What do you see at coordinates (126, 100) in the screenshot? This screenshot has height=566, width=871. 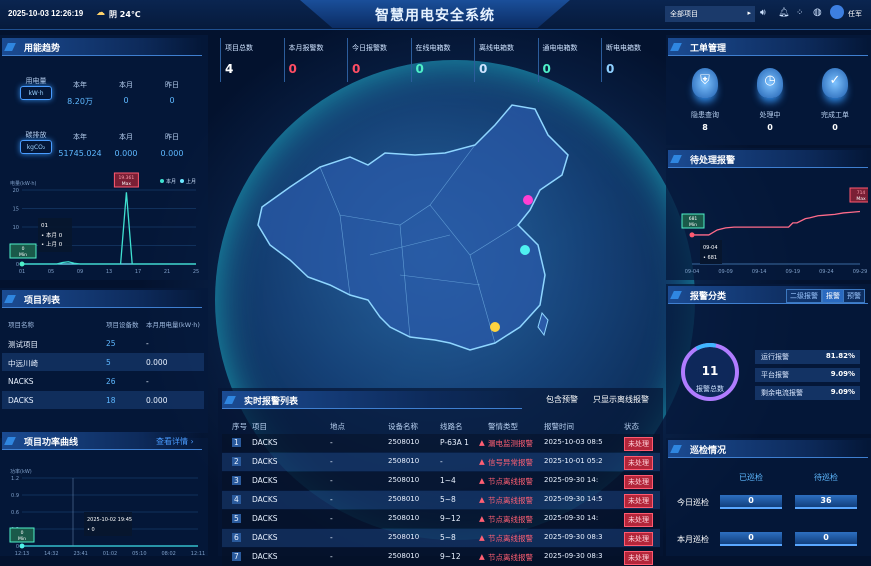 I see `energy-value: 0` at bounding box center [126, 100].